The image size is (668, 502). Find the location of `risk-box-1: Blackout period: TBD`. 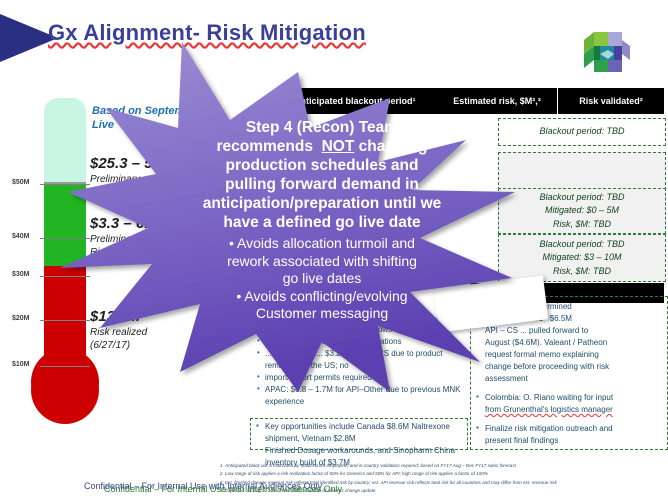

risk-box-1: Blackout period: TBD is located at coordinates (582, 132).